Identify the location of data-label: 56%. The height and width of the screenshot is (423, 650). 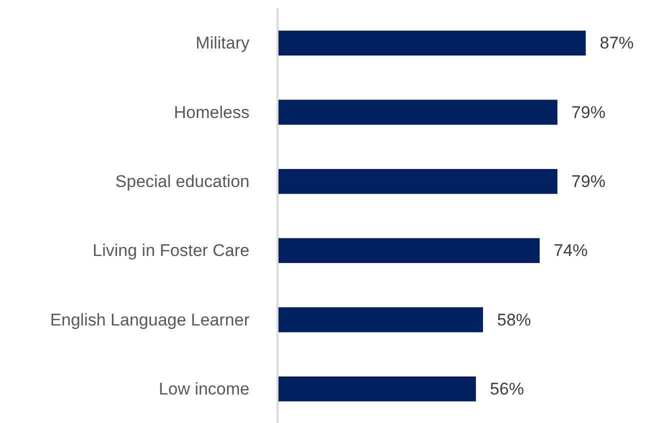
(507, 388).